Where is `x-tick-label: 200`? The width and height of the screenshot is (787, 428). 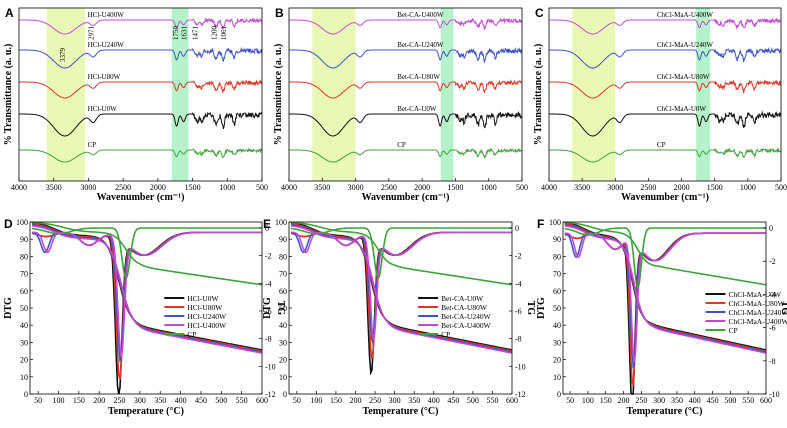 x-tick-label: 200 is located at coordinates (356, 400).